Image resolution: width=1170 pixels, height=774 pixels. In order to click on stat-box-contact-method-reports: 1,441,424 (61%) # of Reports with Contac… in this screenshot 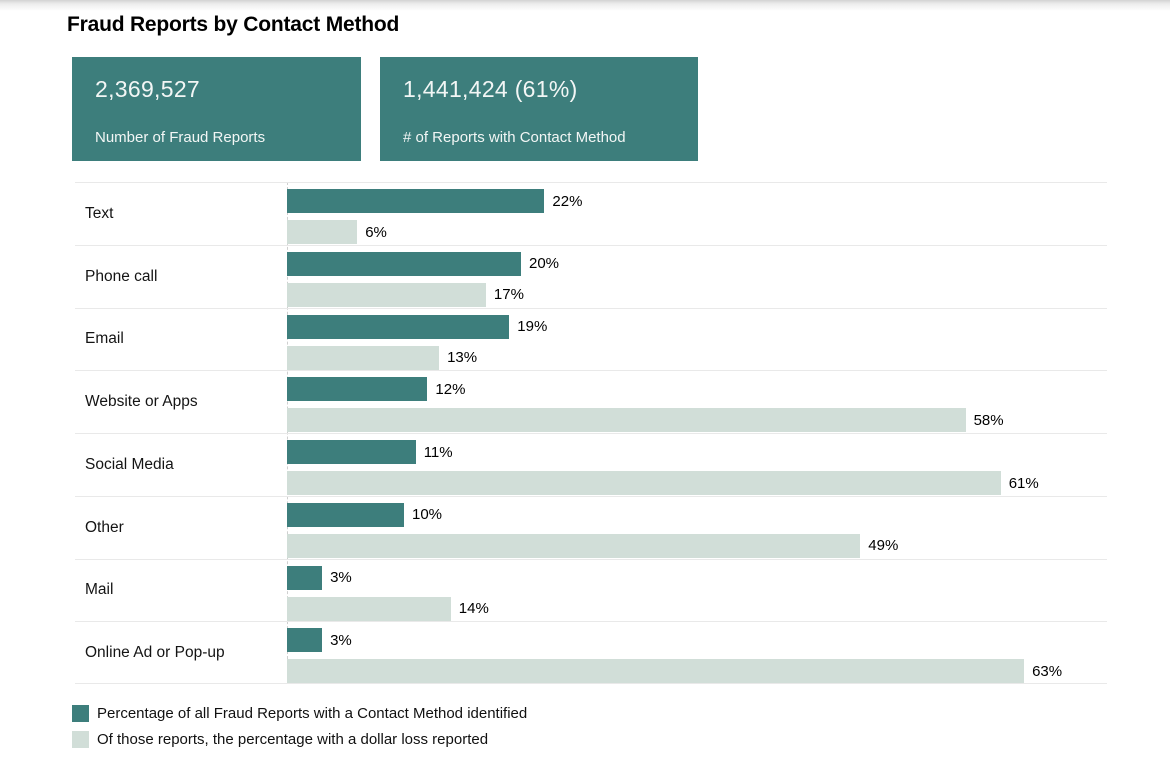, I will do `click(539, 109)`.